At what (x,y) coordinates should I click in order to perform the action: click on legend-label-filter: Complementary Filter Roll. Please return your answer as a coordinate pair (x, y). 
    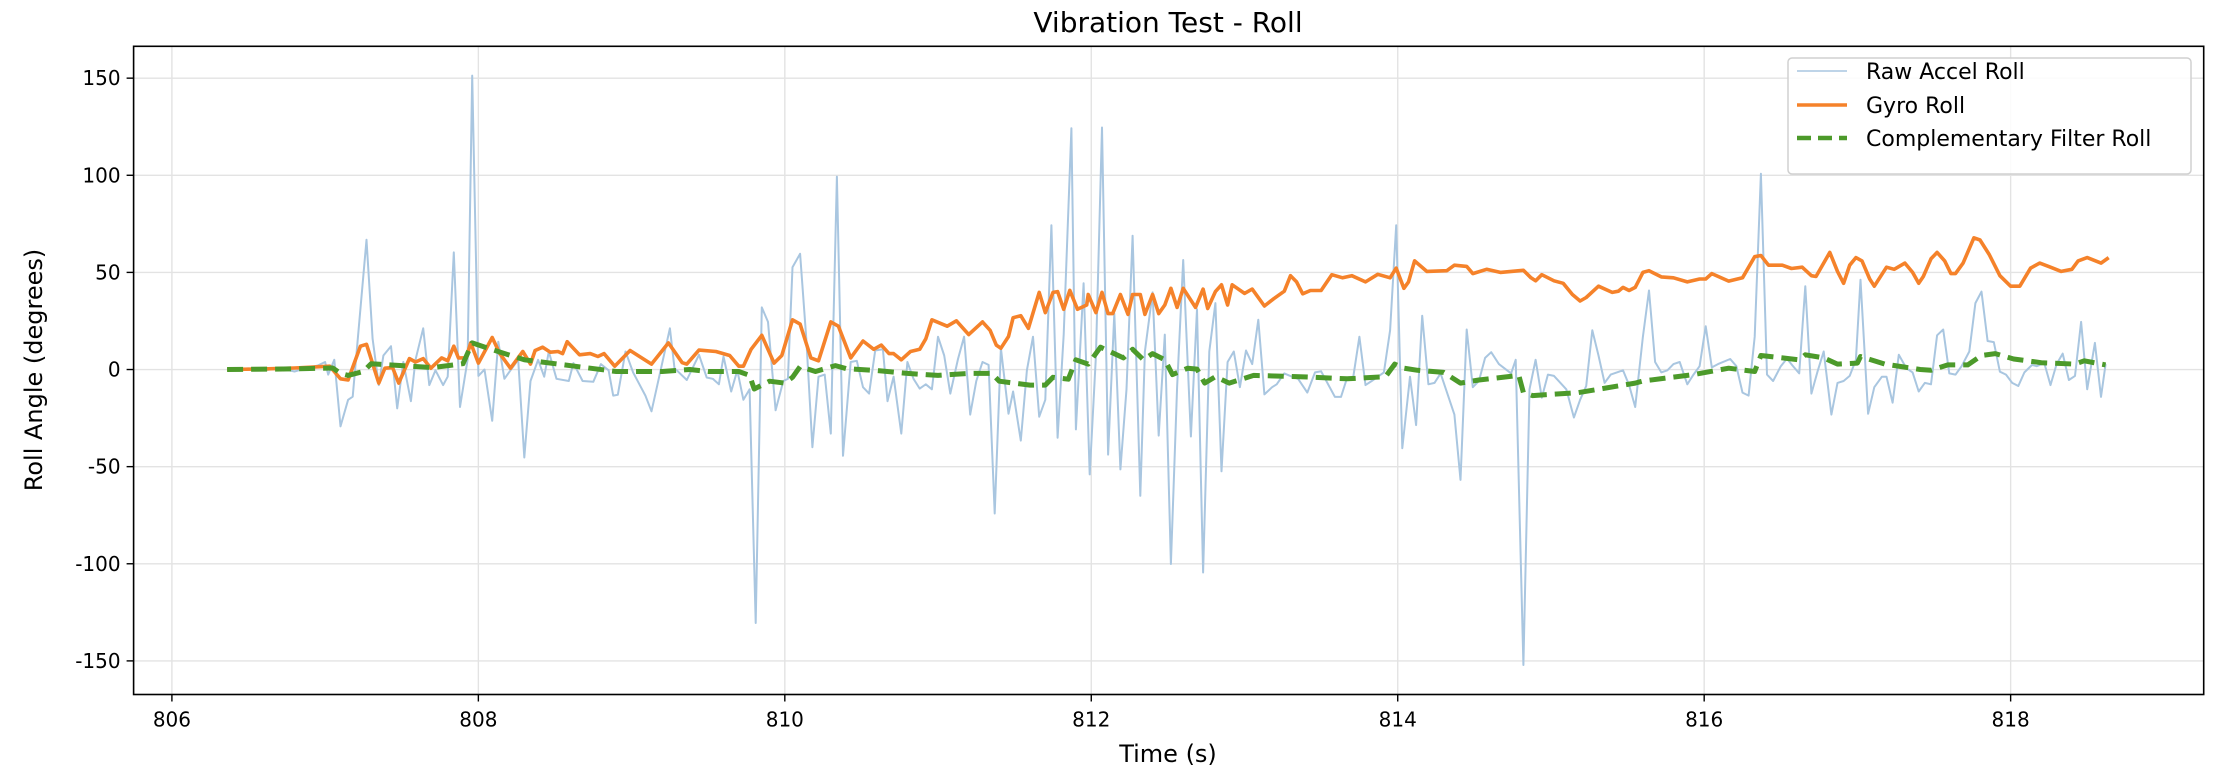
    Looking at the image, I should click on (2008, 139).